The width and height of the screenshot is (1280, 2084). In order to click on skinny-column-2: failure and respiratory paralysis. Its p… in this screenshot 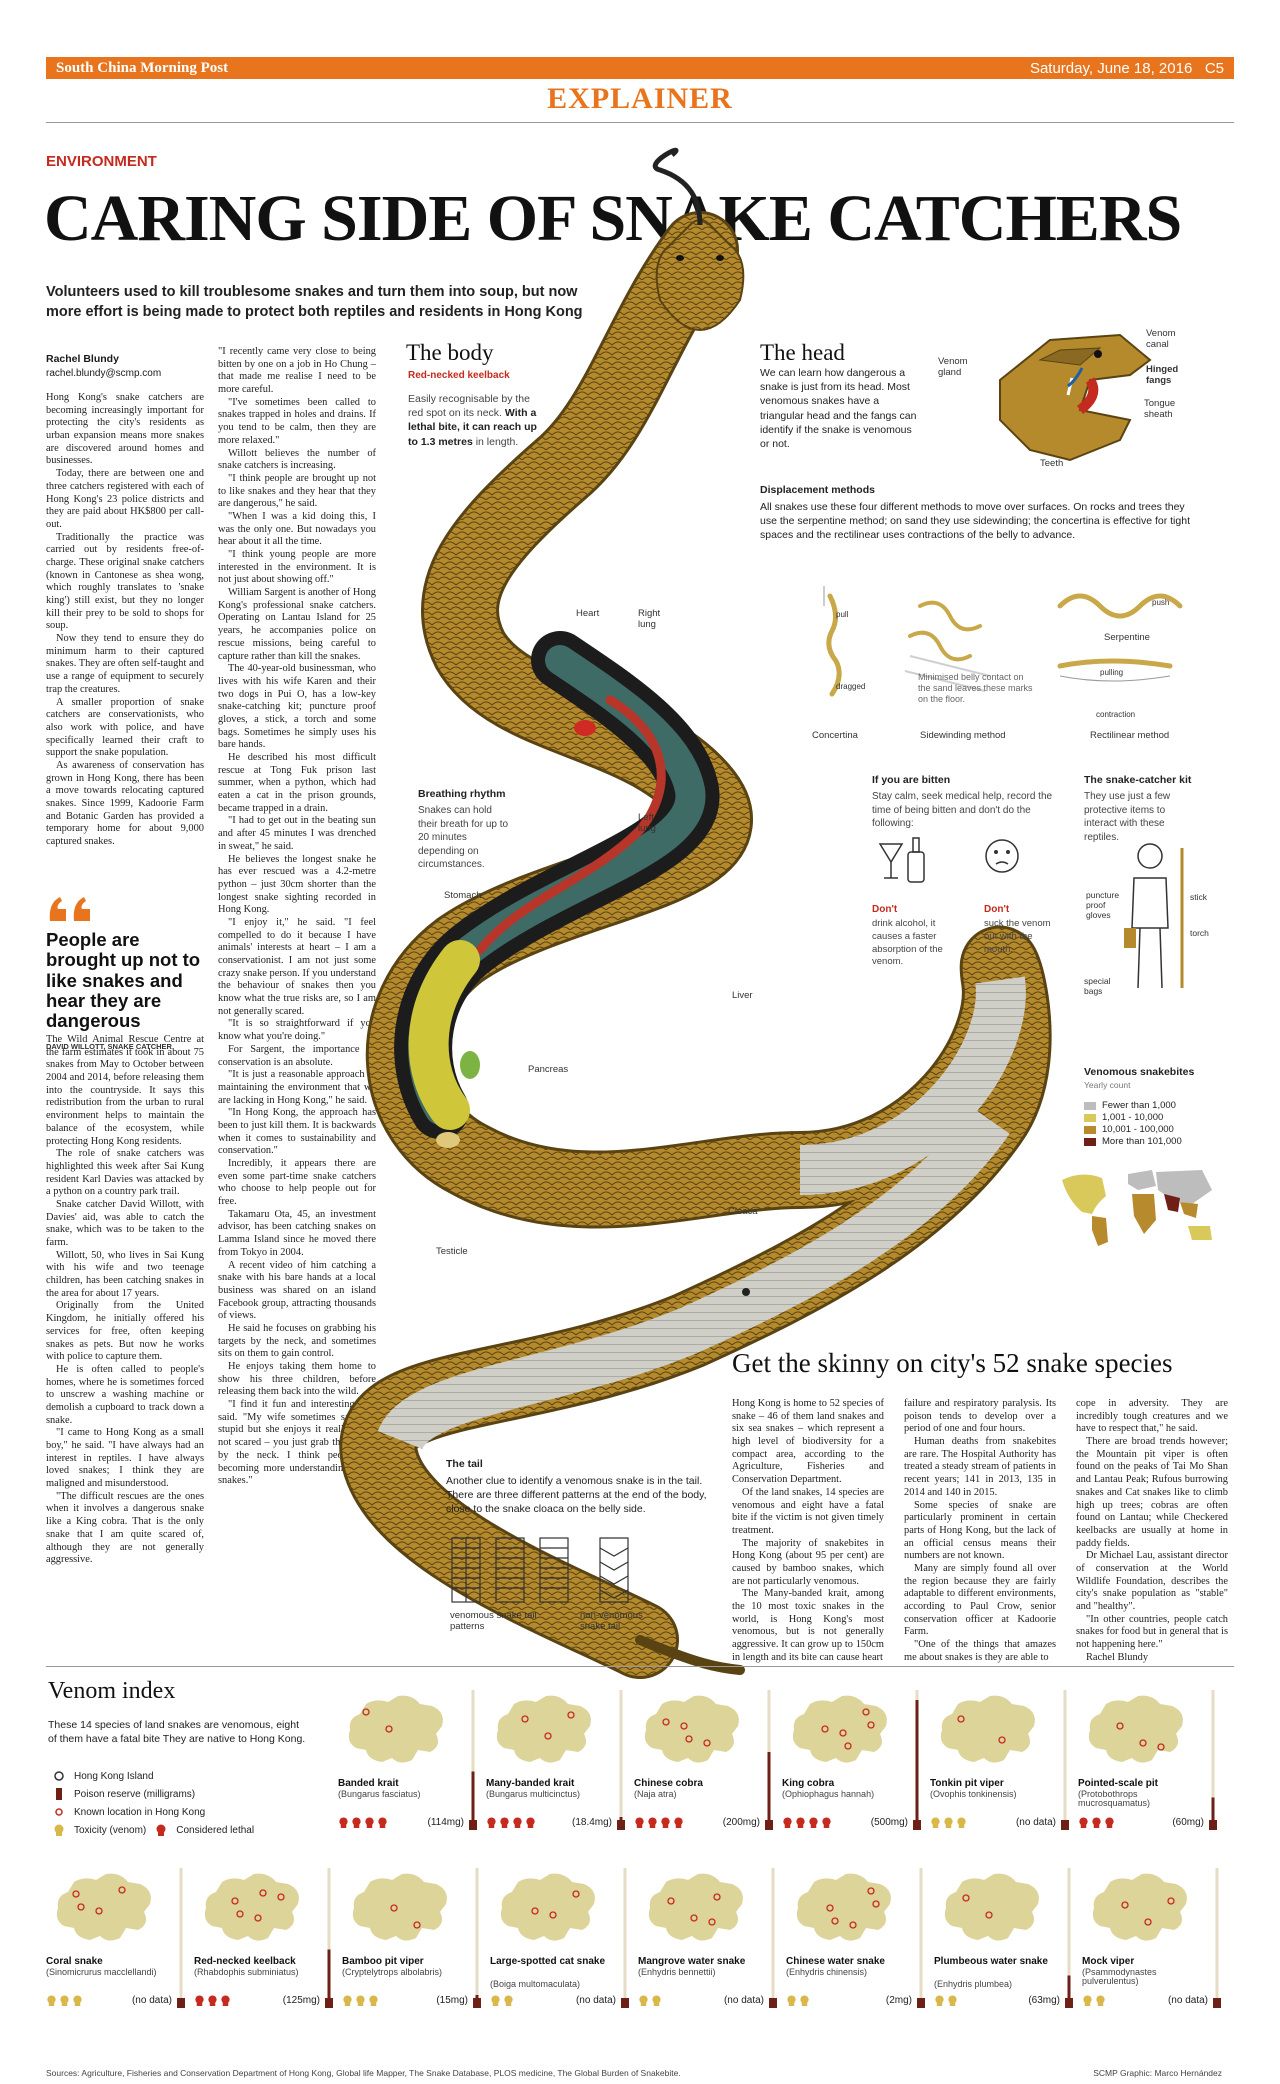, I will do `click(980, 1531)`.